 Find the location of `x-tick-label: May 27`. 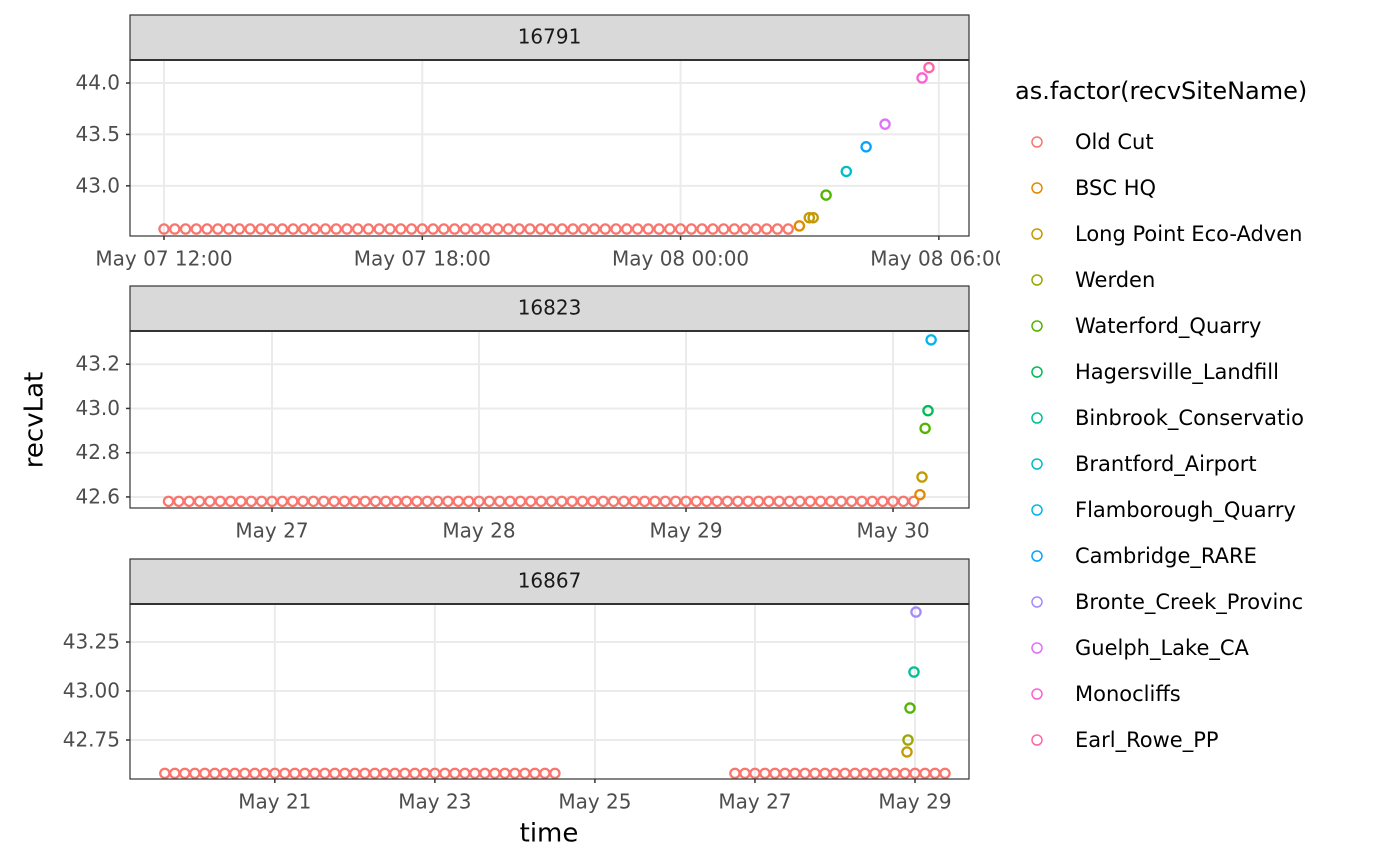

x-tick-label: May 27 is located at coordinates (754, 802).